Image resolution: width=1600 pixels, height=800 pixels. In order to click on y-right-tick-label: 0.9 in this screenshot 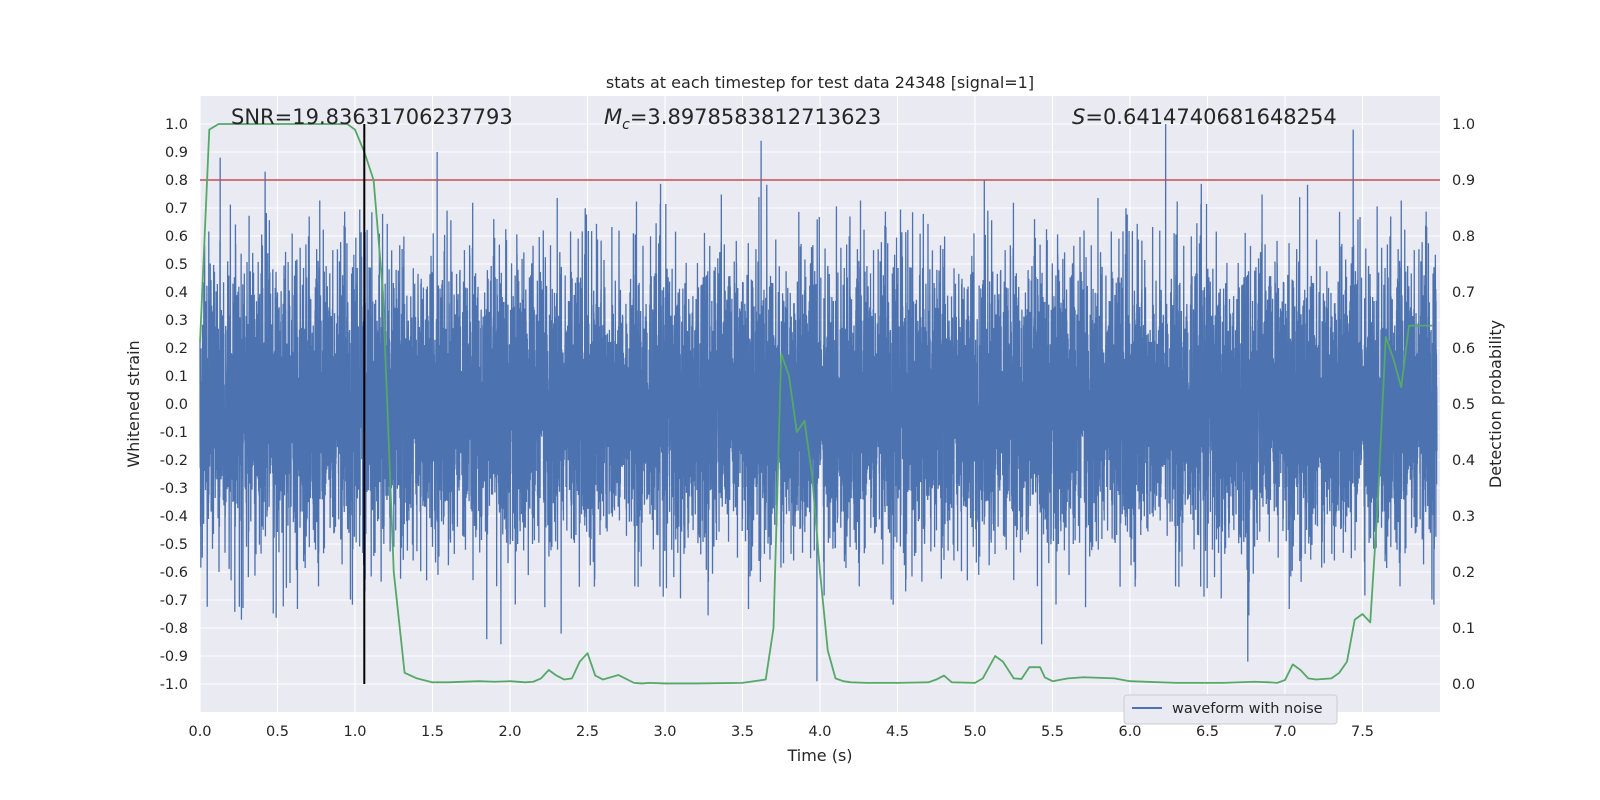, I will do `click(1463, 181)`.